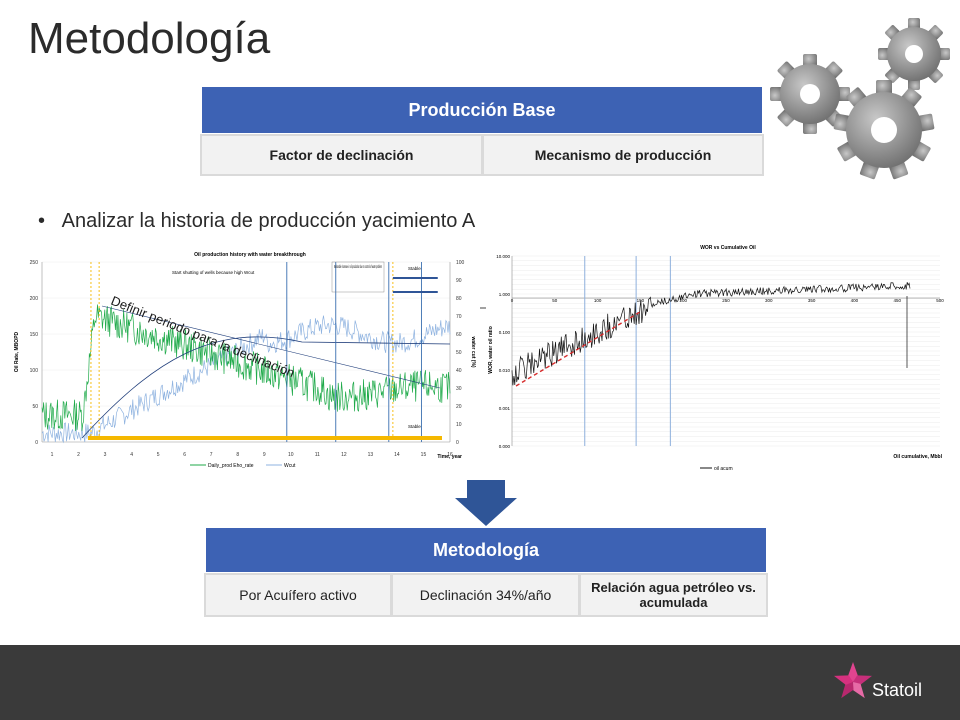  I want to click on y-tick-label: 0, so click(36, 443).